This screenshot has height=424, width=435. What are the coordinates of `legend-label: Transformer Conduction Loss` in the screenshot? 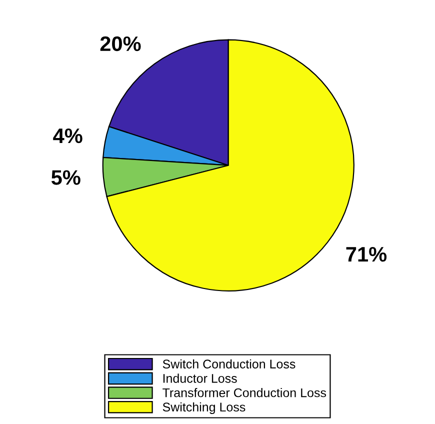 It's located at (244, 393).